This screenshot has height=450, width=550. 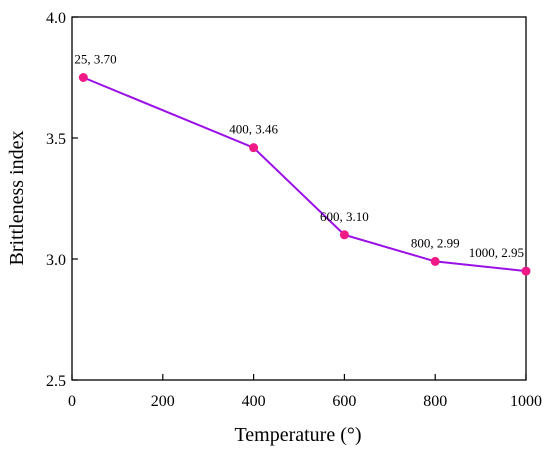 What do you see at coordinates (496, 252) in the screenshot?
I see `data-label: 1000, 2.95` at bounding box center [496, 252].